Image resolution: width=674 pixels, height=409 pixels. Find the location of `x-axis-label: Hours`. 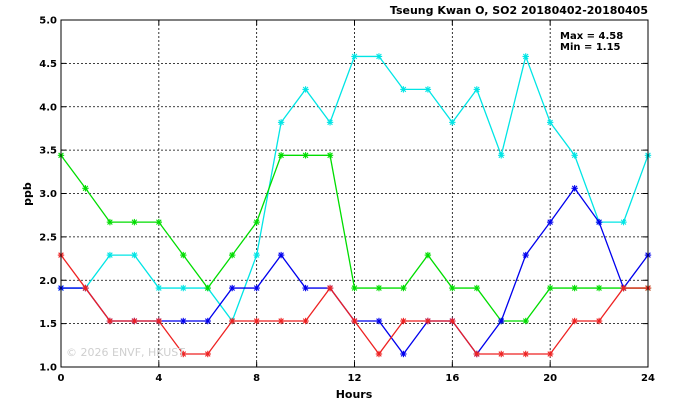

x-axis-label: Hours is located at coordinates (354, 394).